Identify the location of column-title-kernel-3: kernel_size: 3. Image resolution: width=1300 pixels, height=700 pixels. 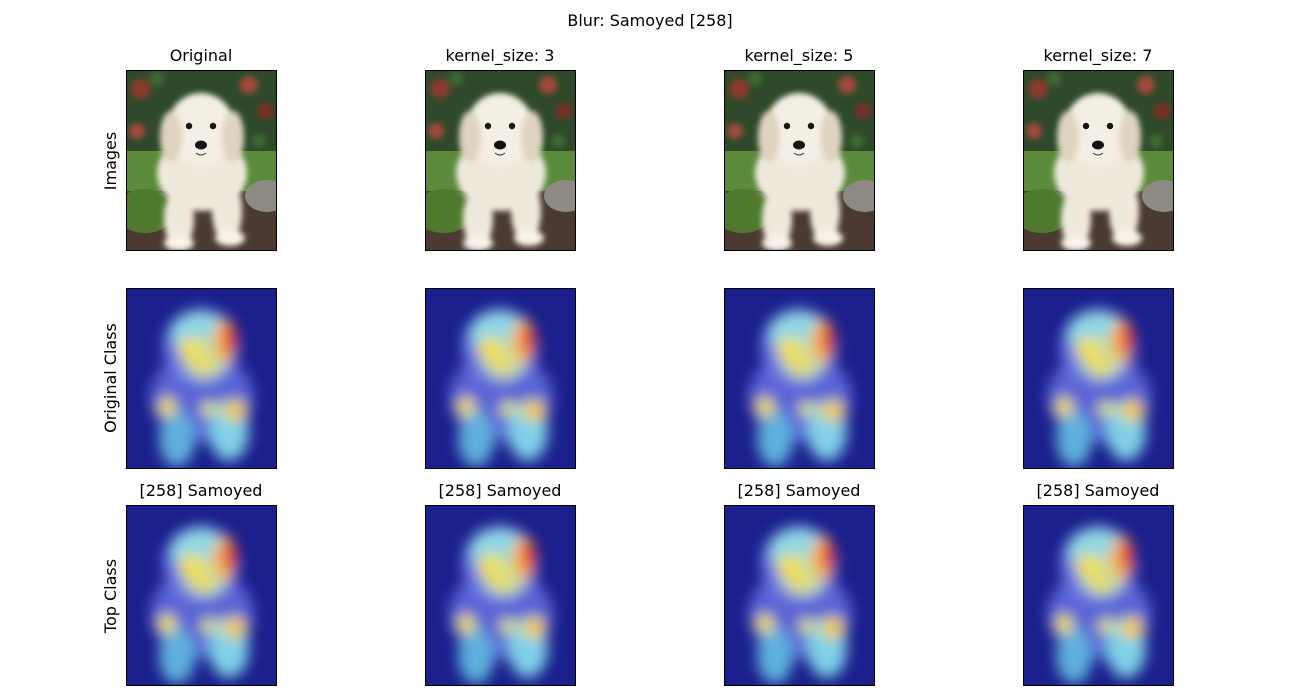
(500, 55).